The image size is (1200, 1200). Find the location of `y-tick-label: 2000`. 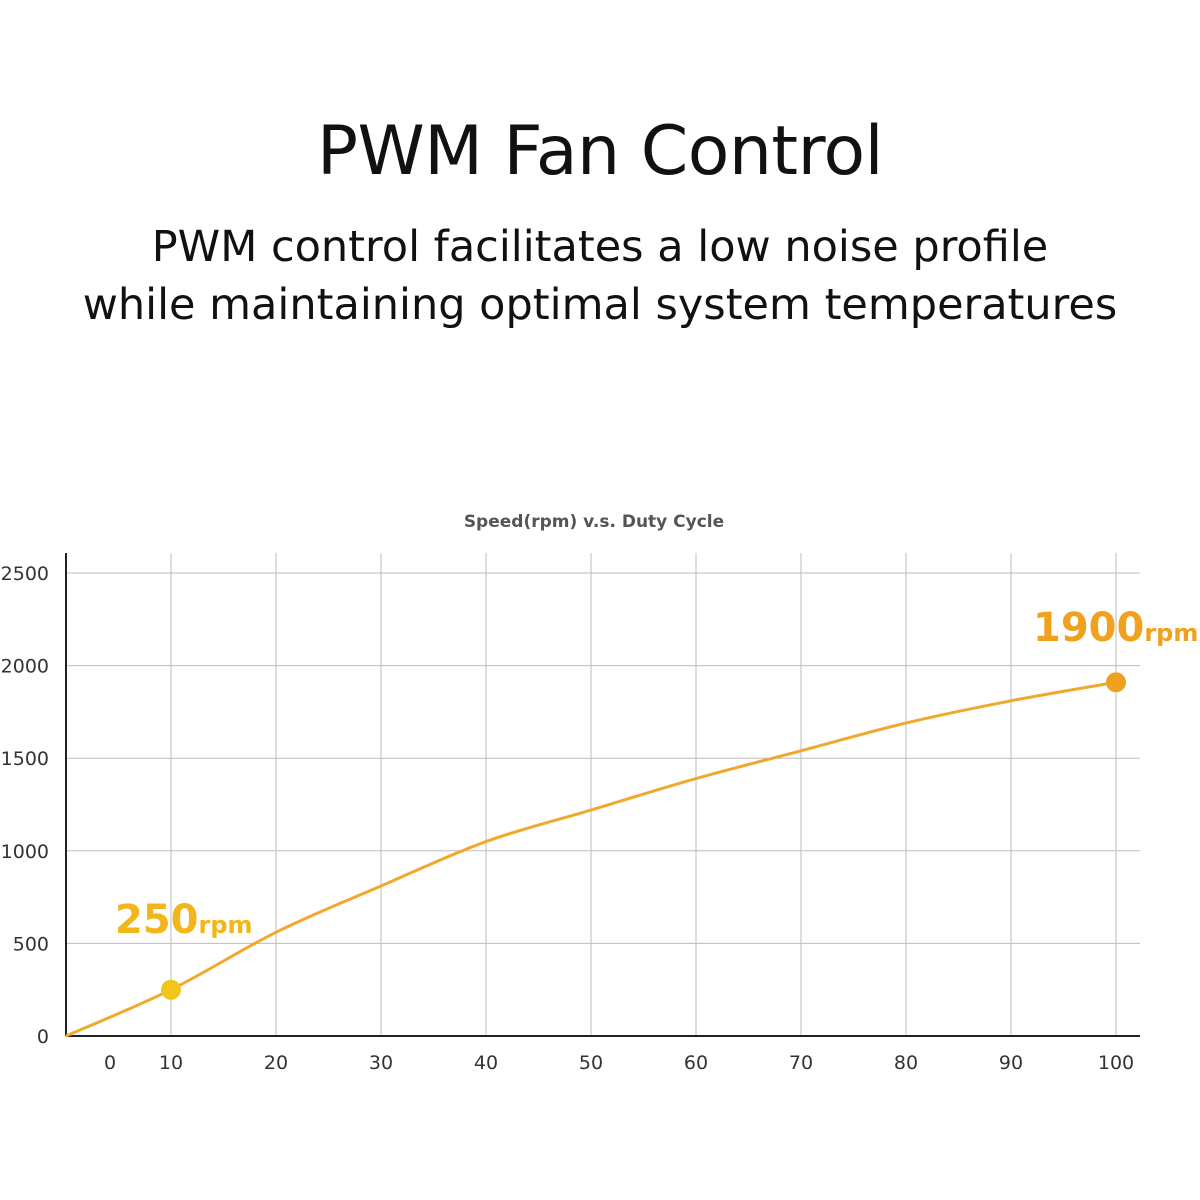

y-tick-label: 2000 is located at coordinates (25, 667).